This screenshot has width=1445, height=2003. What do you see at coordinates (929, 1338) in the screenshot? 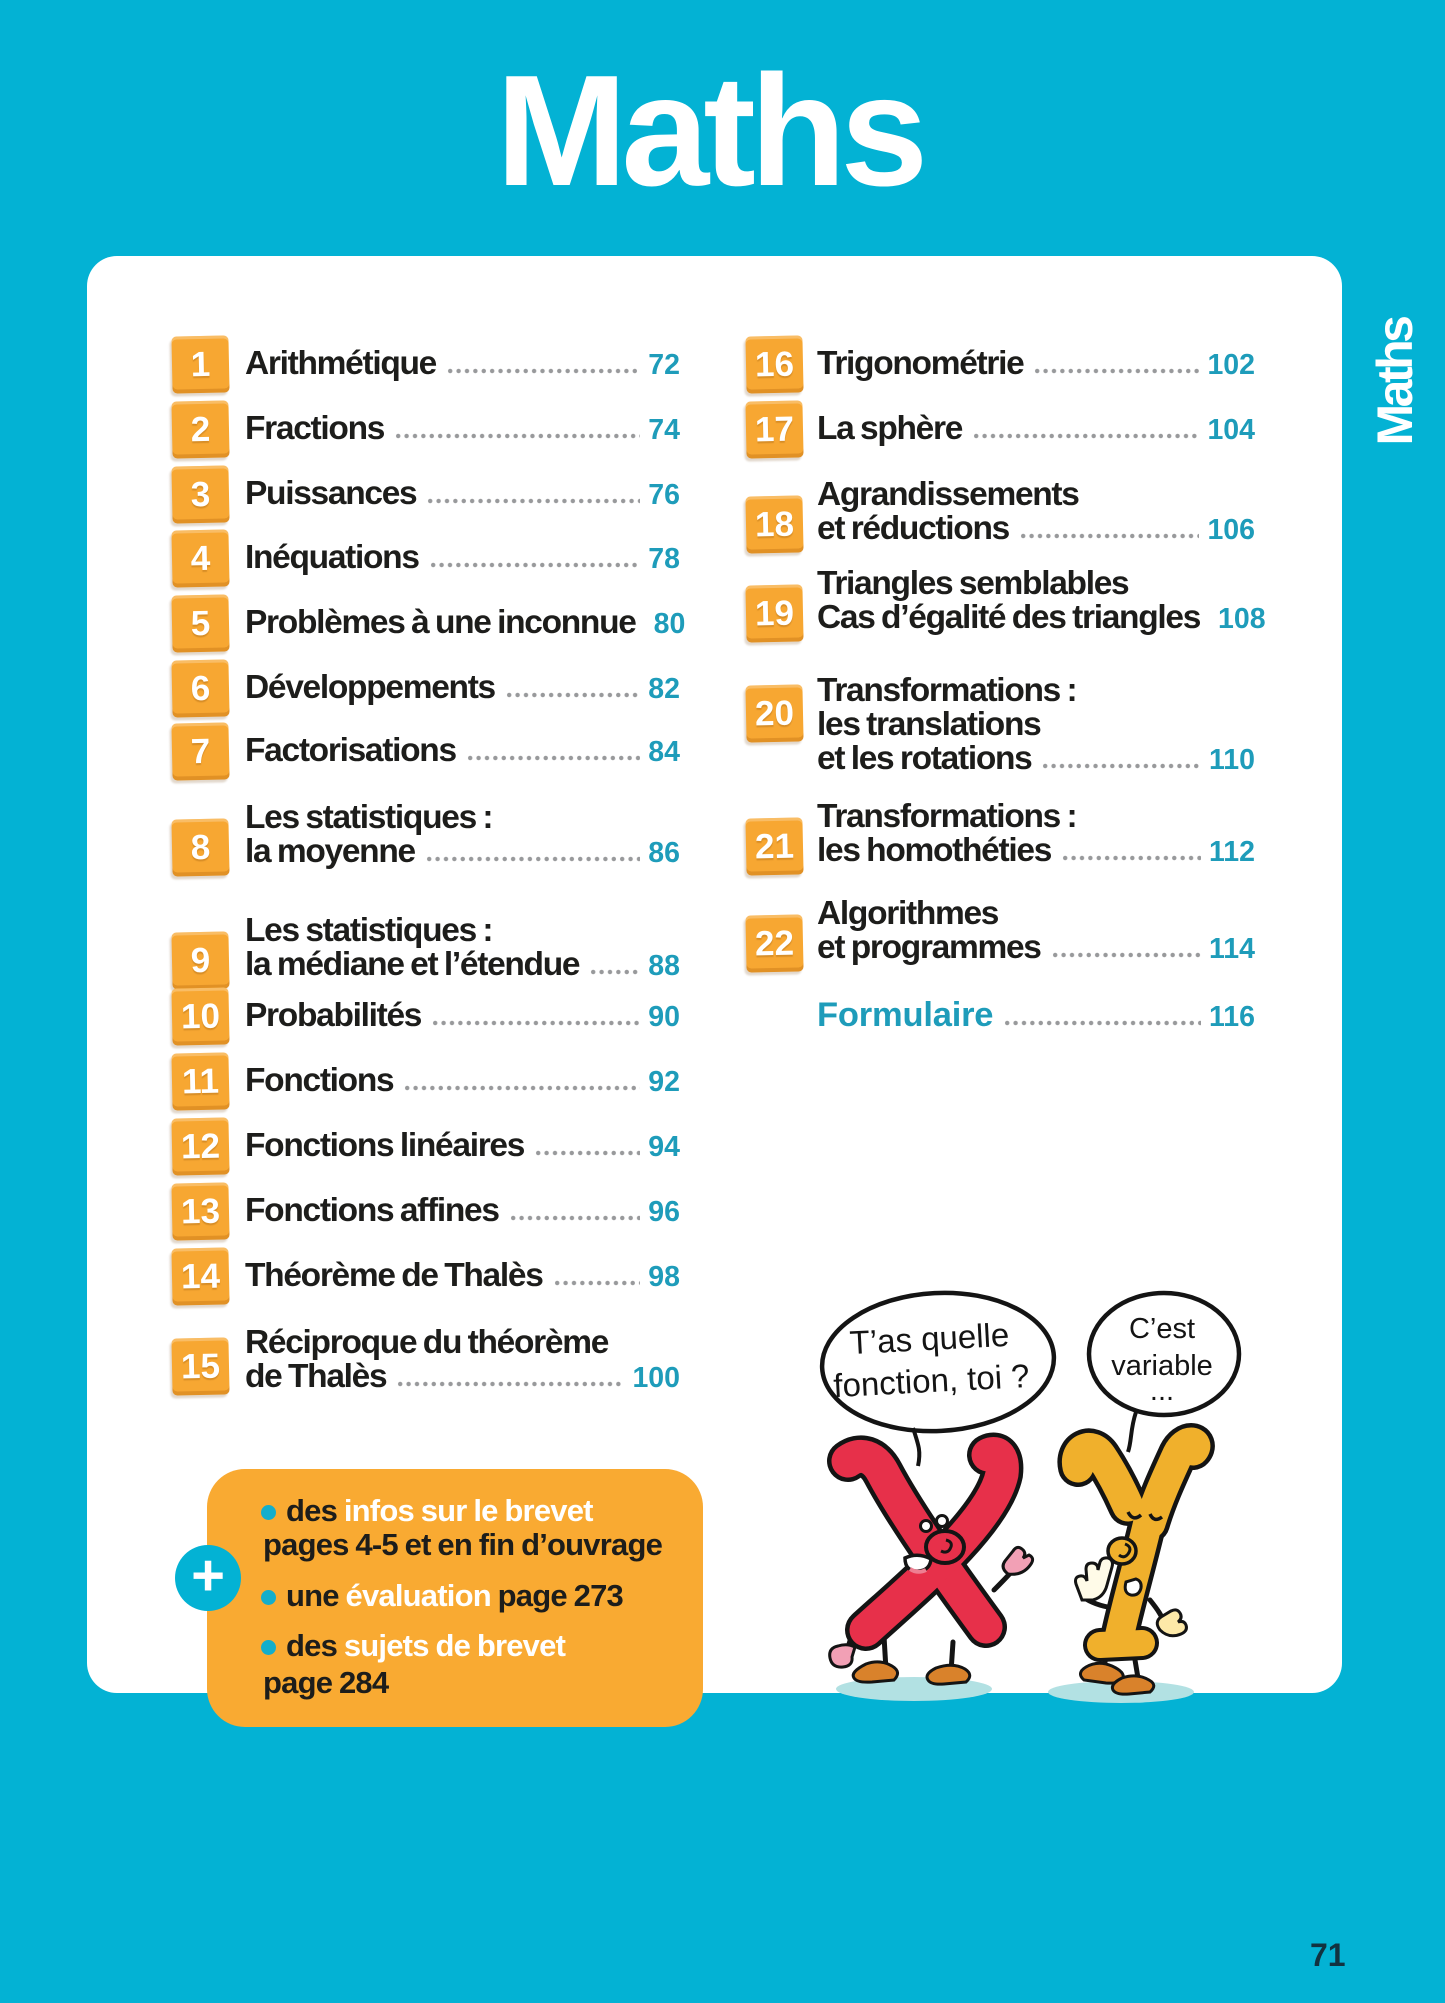
I see `svg-text: T’as quelle` at bounding box center [929, 1338].